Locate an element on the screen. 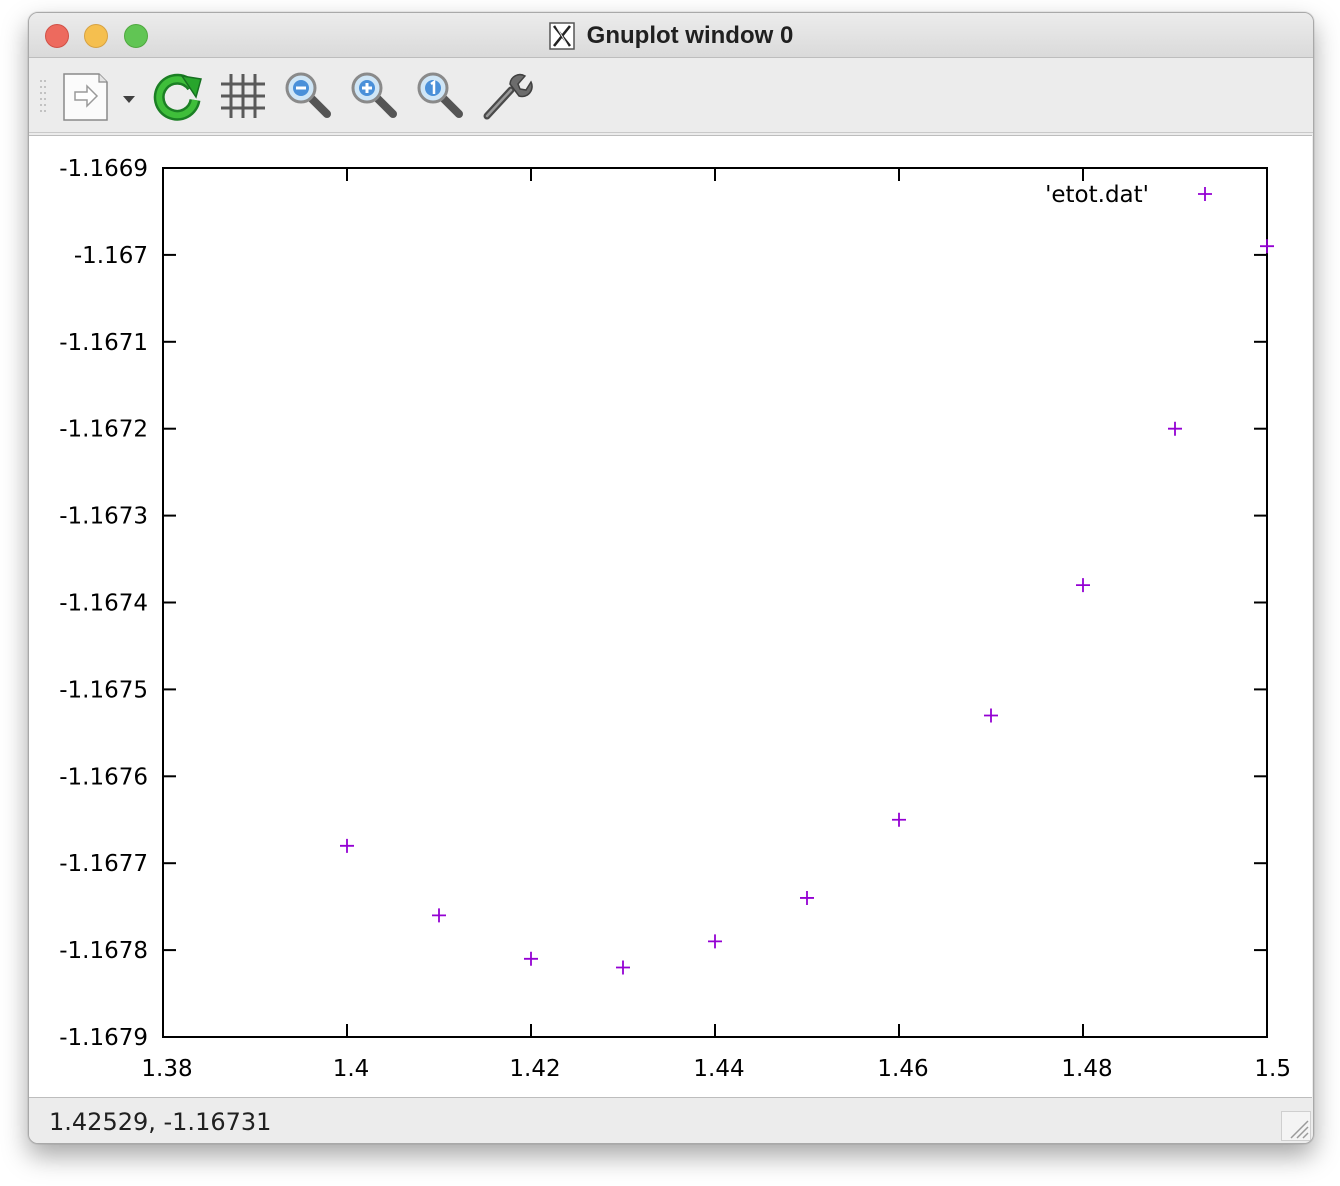 The height and width of the screenshot is (1186, 1340). settings-button is located at coordinates (507, 96).